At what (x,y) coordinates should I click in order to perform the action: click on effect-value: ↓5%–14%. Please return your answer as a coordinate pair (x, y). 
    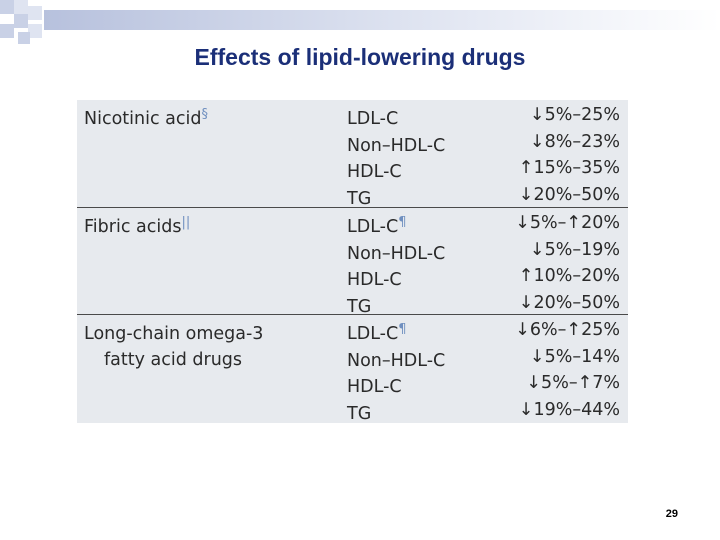
    Looking at the image, I should click on (574, 356).